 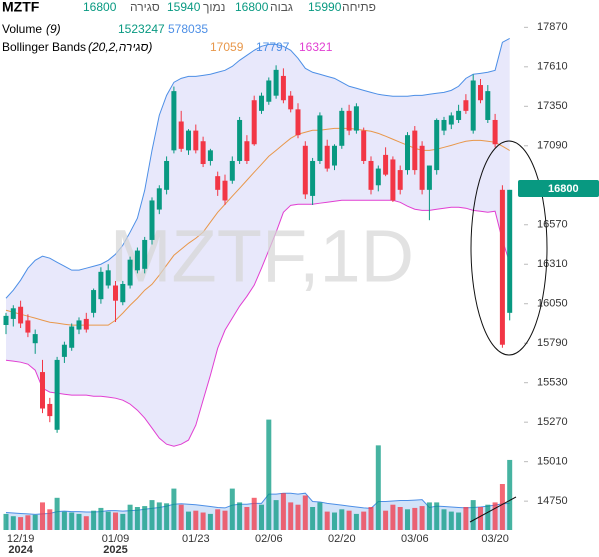 What do you see at coordinates (116, 539) in the screenshot?
I see `x-tick-label: 01/09` at bounding box center [116, 539].